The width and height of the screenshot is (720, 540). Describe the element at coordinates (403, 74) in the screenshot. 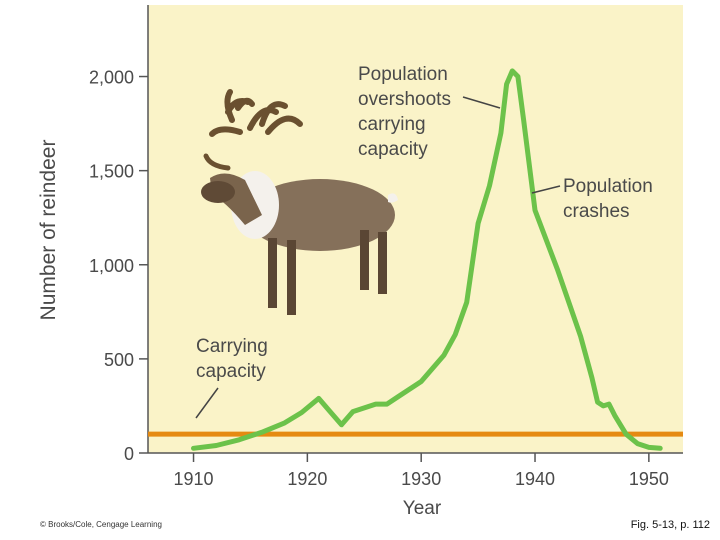

I see `overshoot-line-1: Population` at that location.